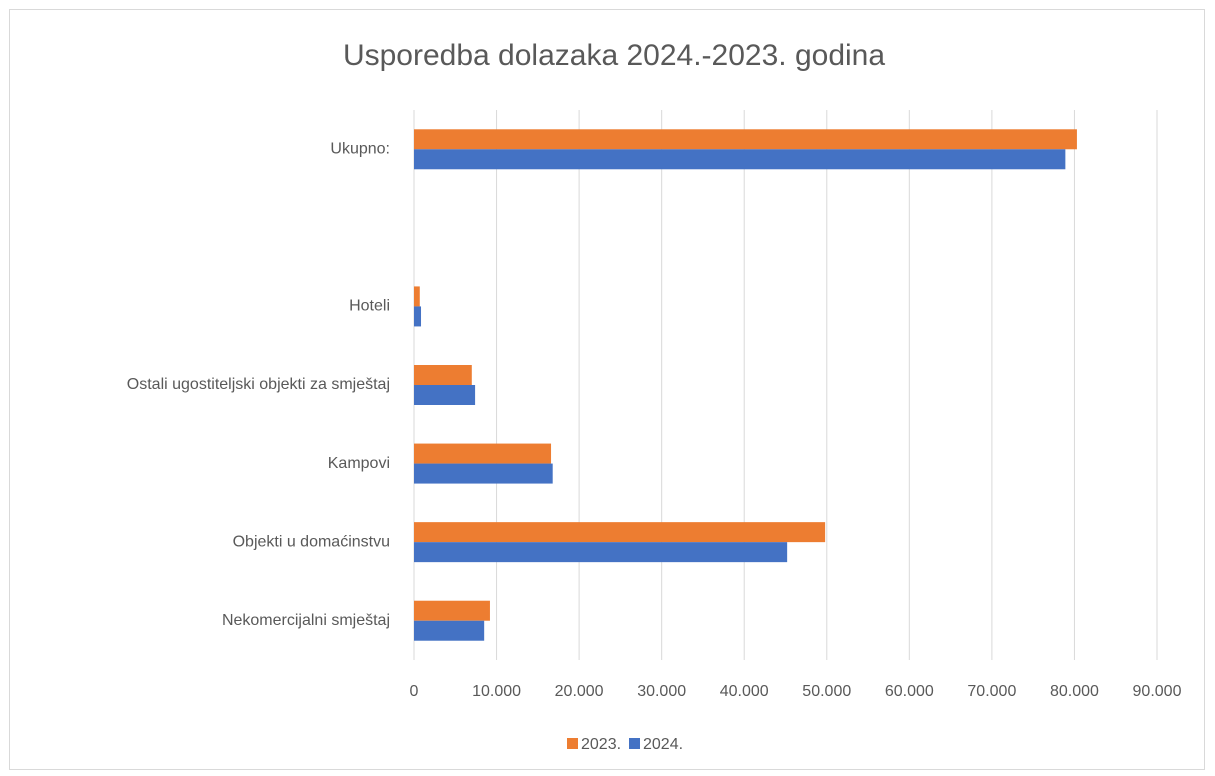 The image size is (1215, 776). What do you see at coordinates (1074, 691) in the screenshot?
I see `x-tick-label: 80.000` at bounding box center [1074, 691].